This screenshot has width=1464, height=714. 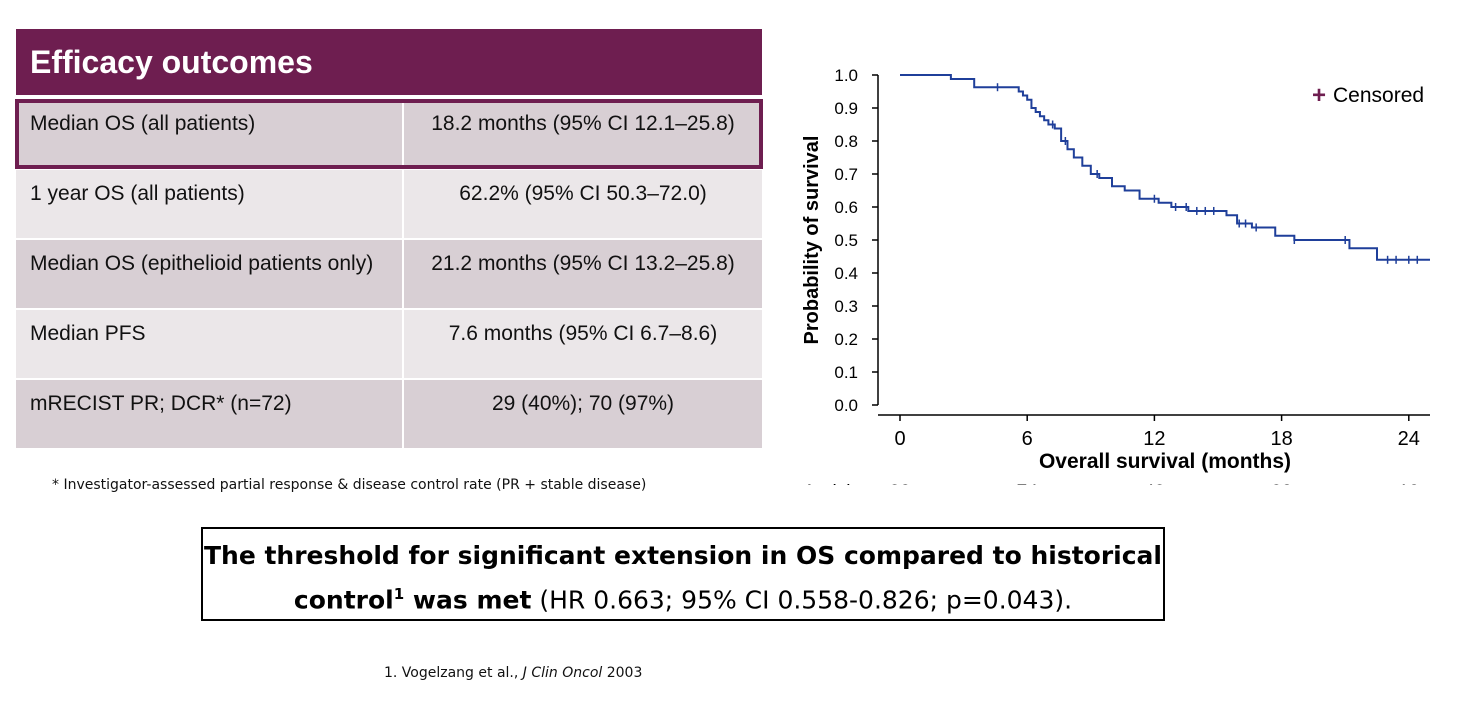 What do you see at coordinates (583, 134) in the screenshot?
I see `row-value: 18.2 months (95% CI 12.1–25.8)` at bounding box center [583, 134].